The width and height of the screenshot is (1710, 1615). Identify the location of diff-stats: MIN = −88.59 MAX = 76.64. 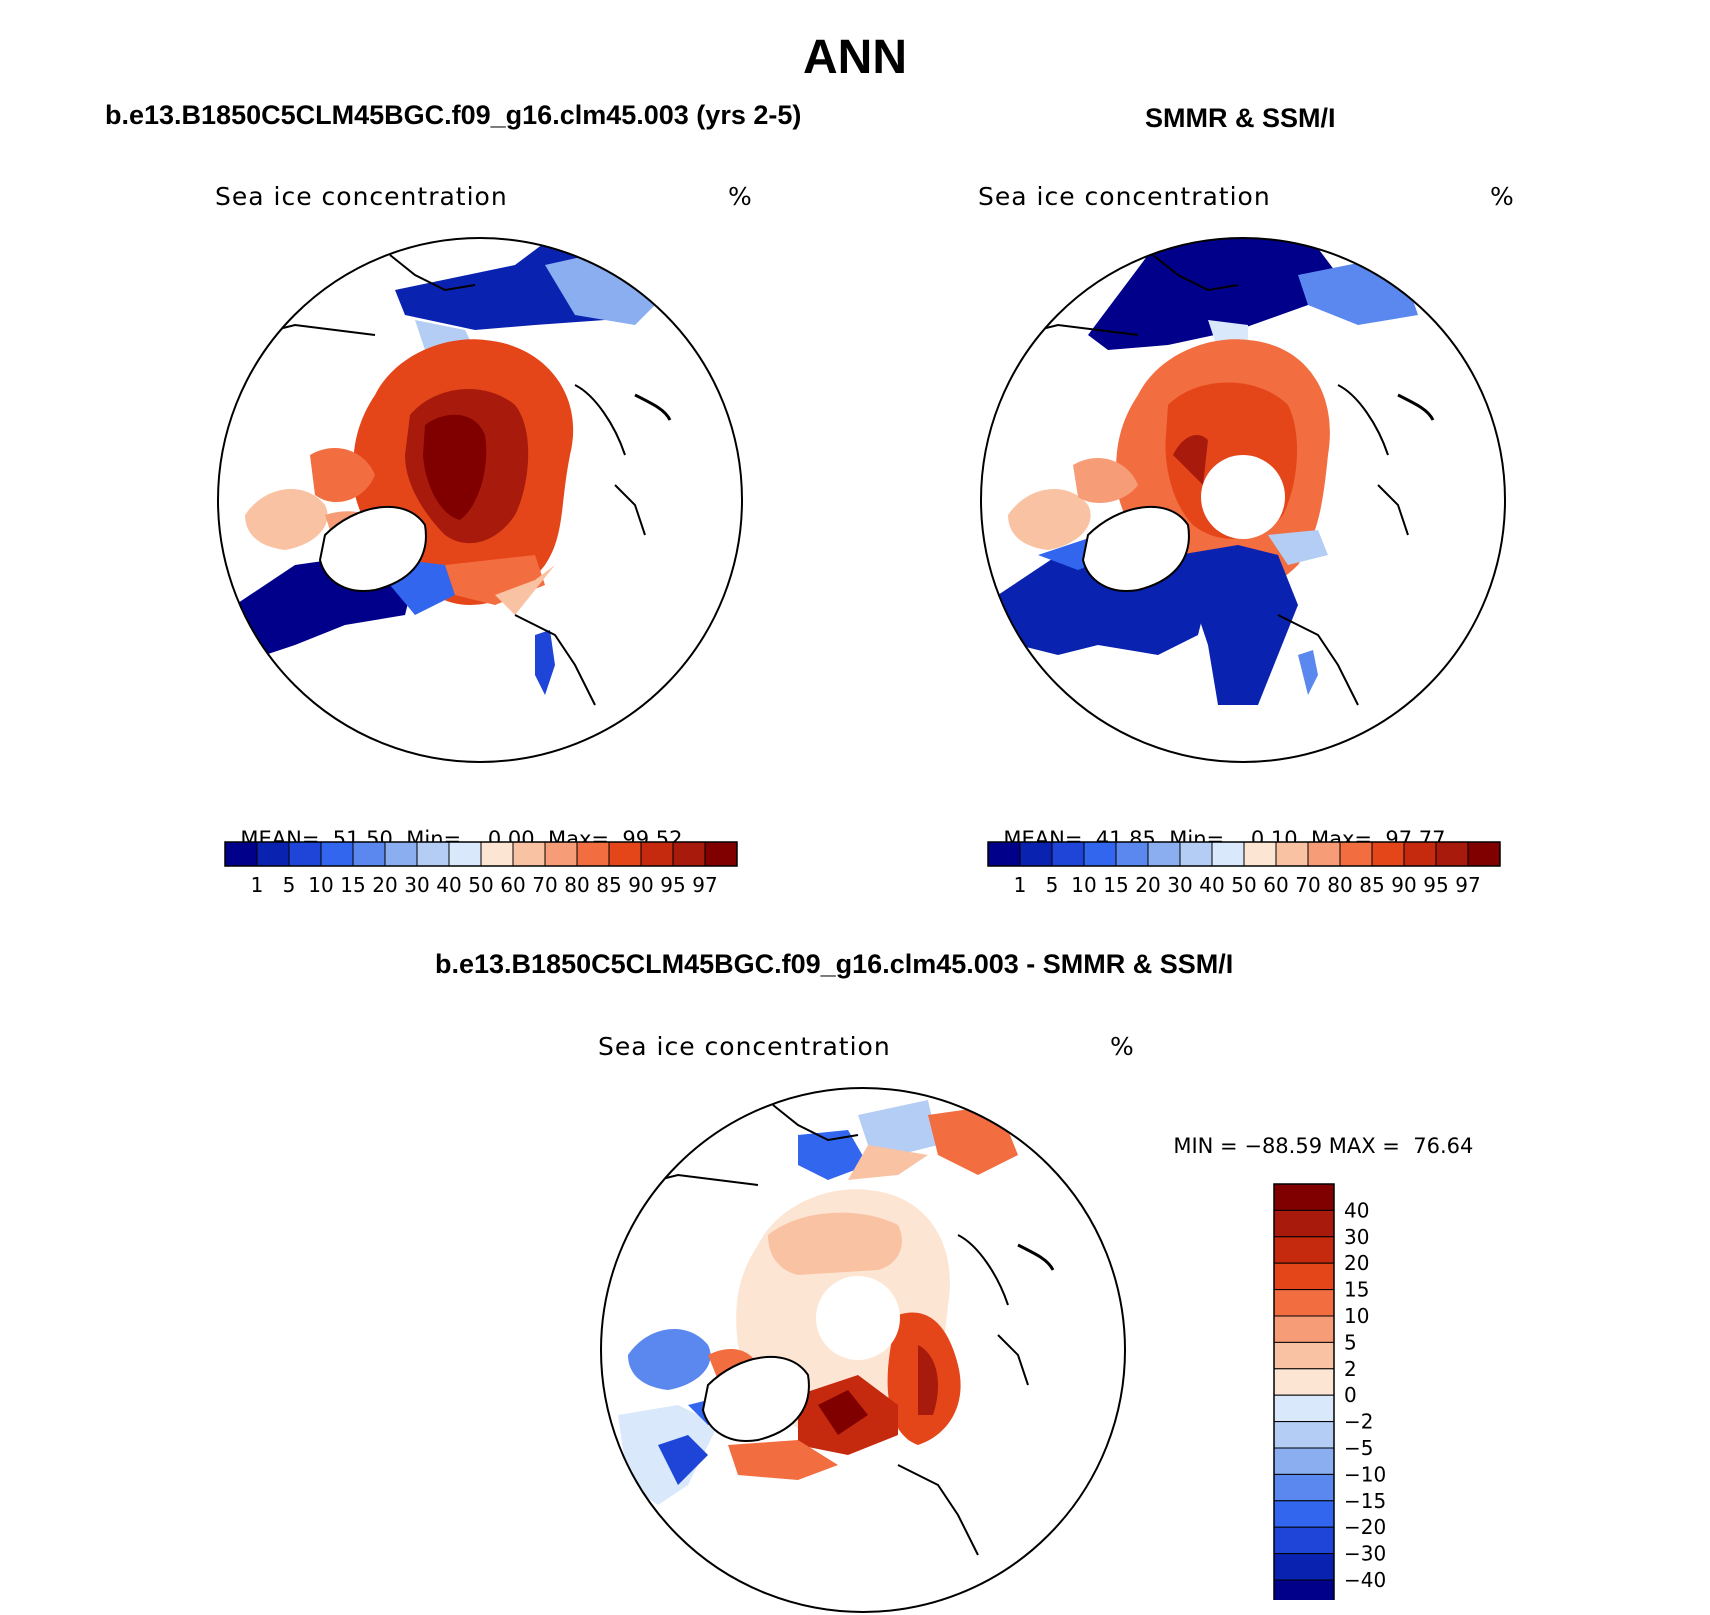
(1316, 1134).